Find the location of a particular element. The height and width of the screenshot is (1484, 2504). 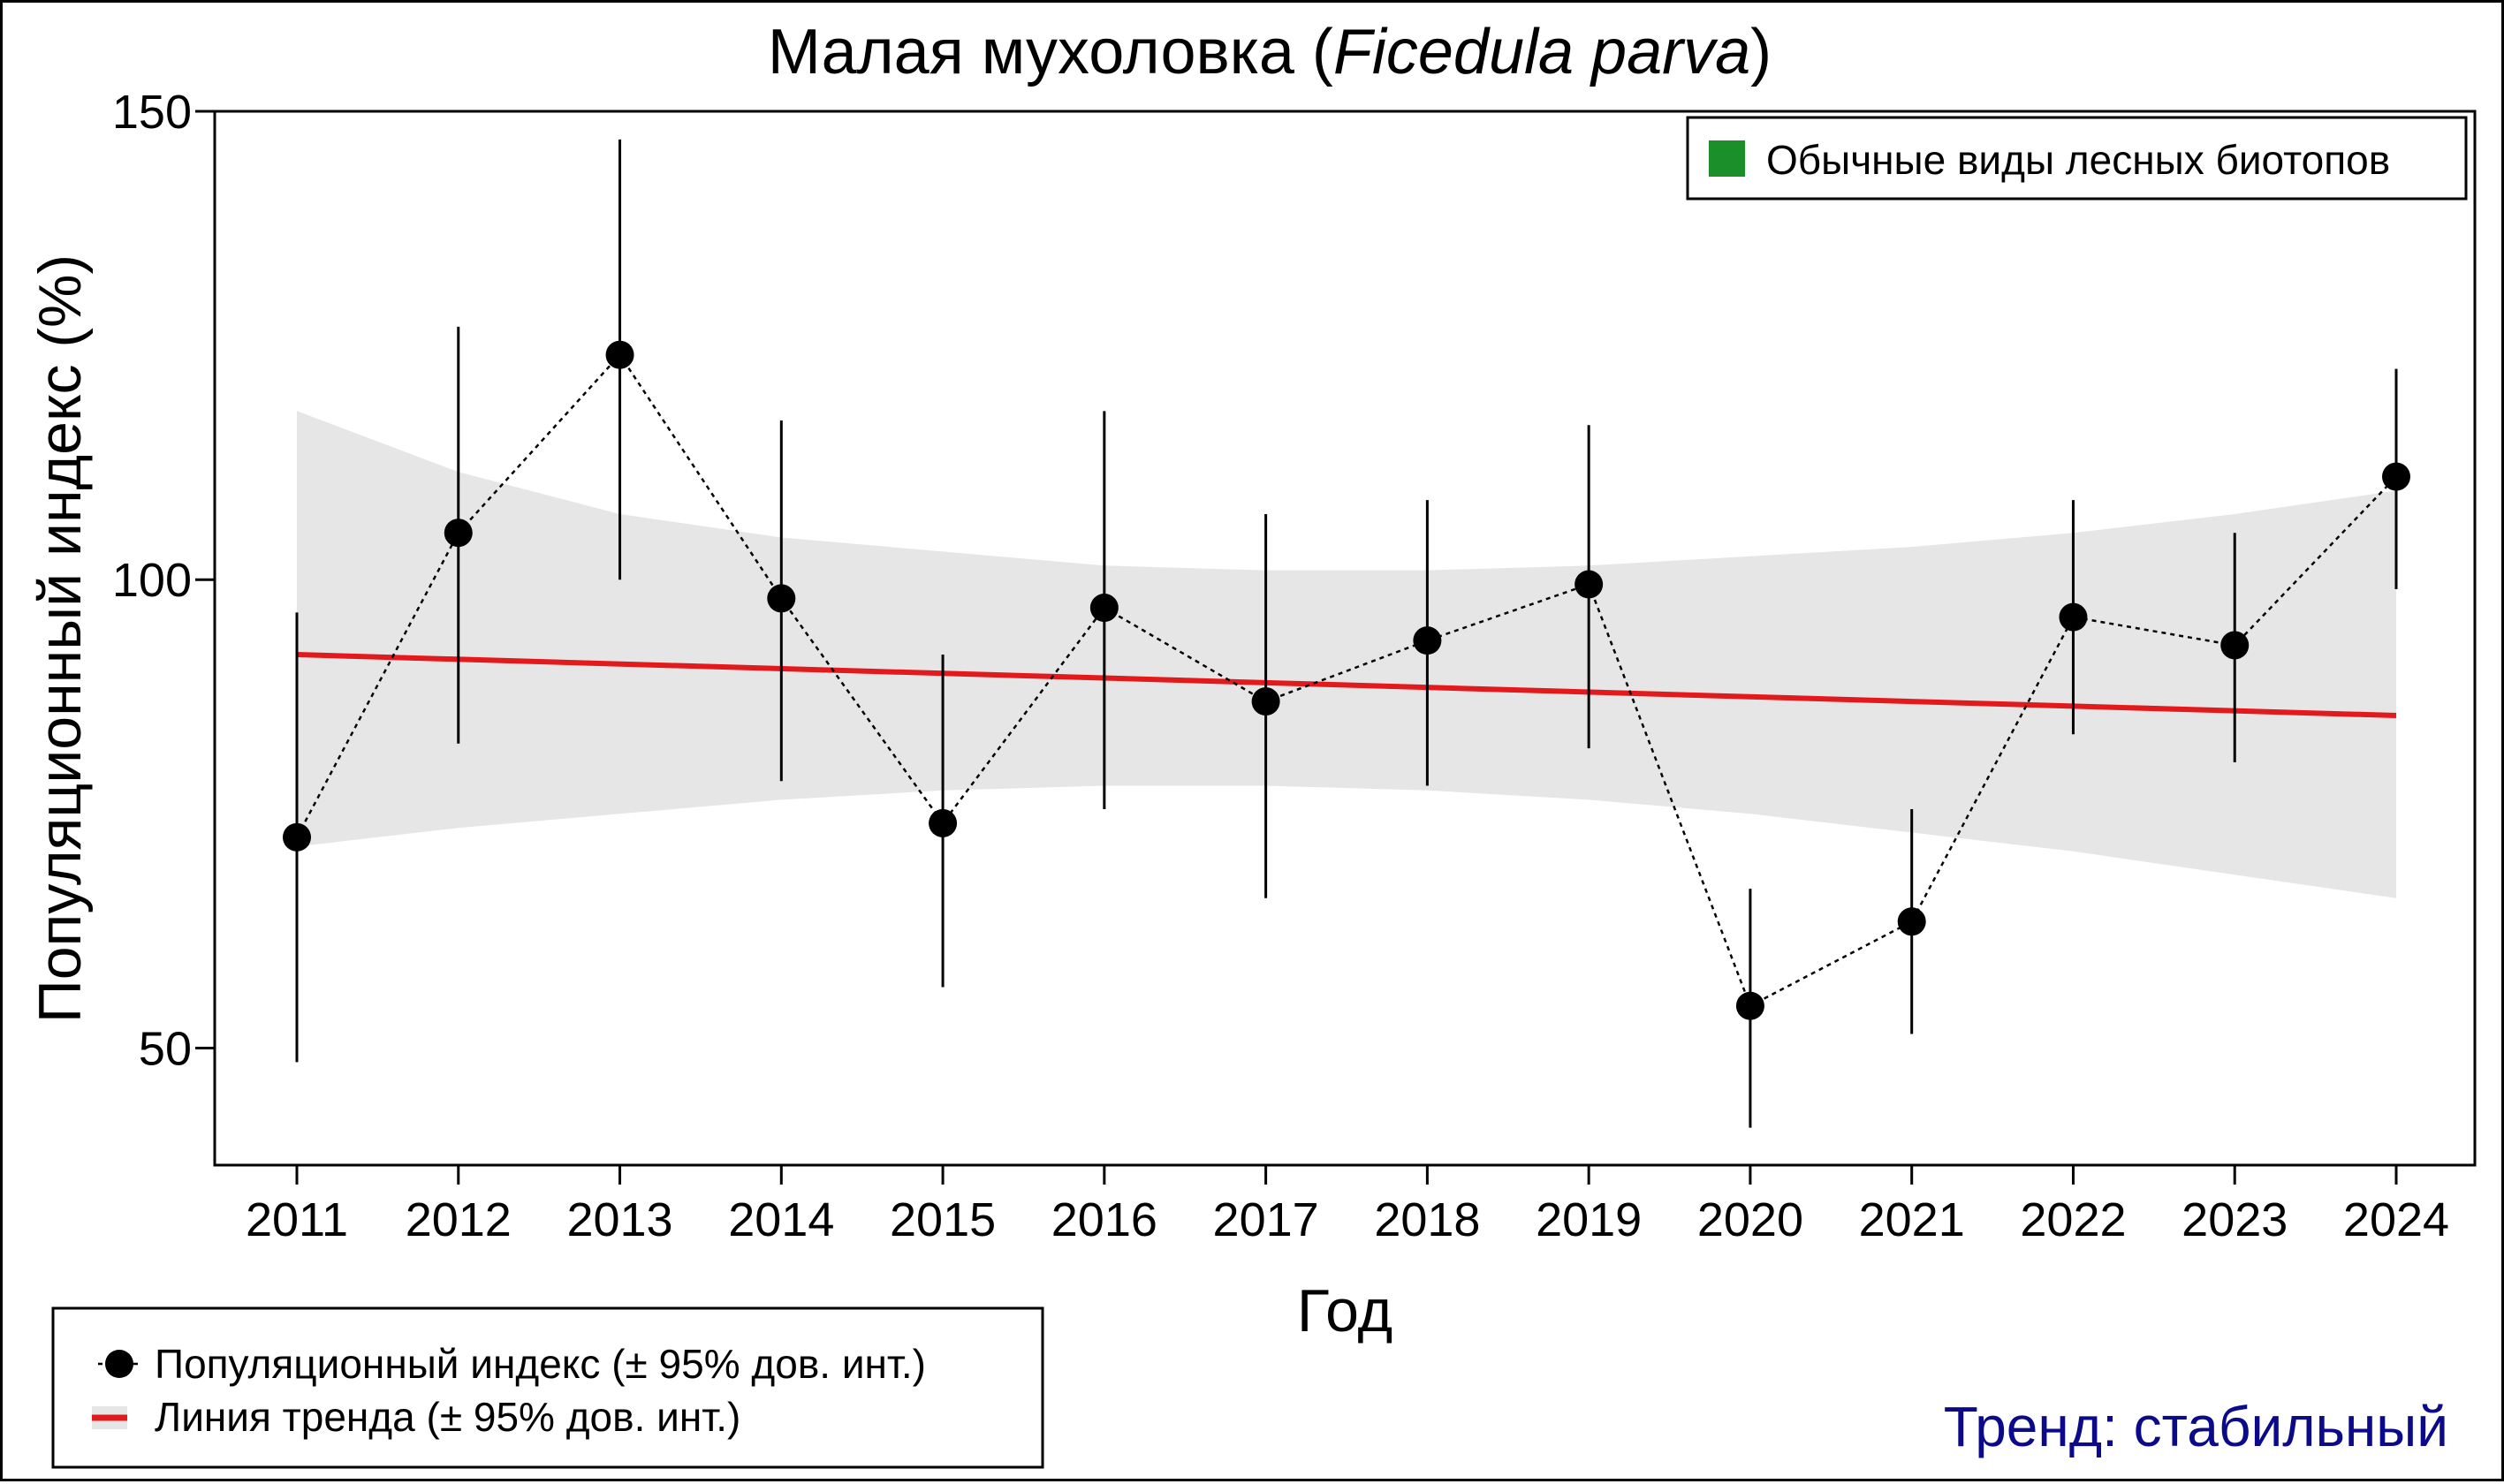

data-point-2023 is located at coordinates (2235, 645).